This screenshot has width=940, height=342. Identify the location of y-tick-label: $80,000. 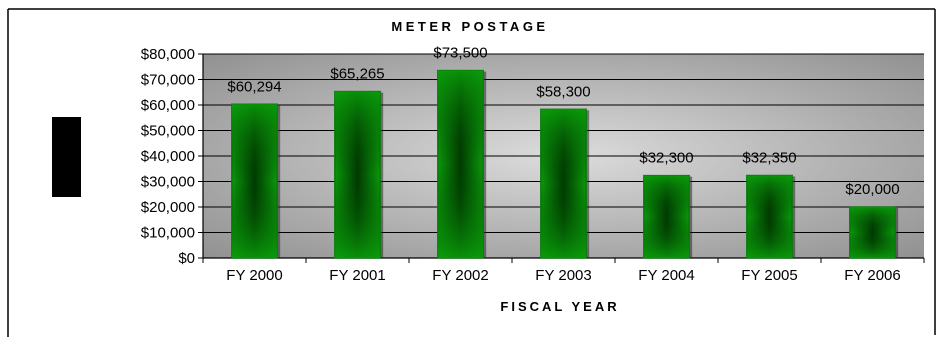
(168, 54).